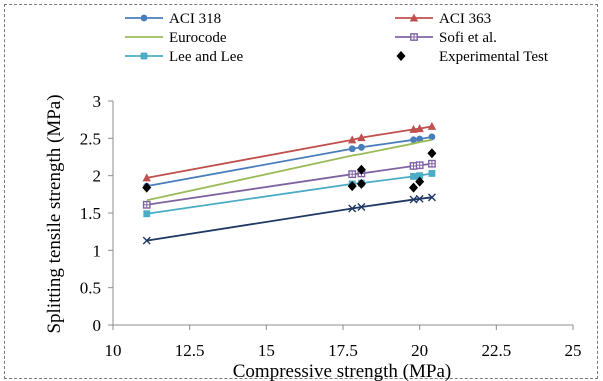 The width and height of the screenshot is (603, 381). What do you see at coordinates (97, 176) in the screenshot?
I see `y-tick-label: 2` at bounding box center [97, 176].